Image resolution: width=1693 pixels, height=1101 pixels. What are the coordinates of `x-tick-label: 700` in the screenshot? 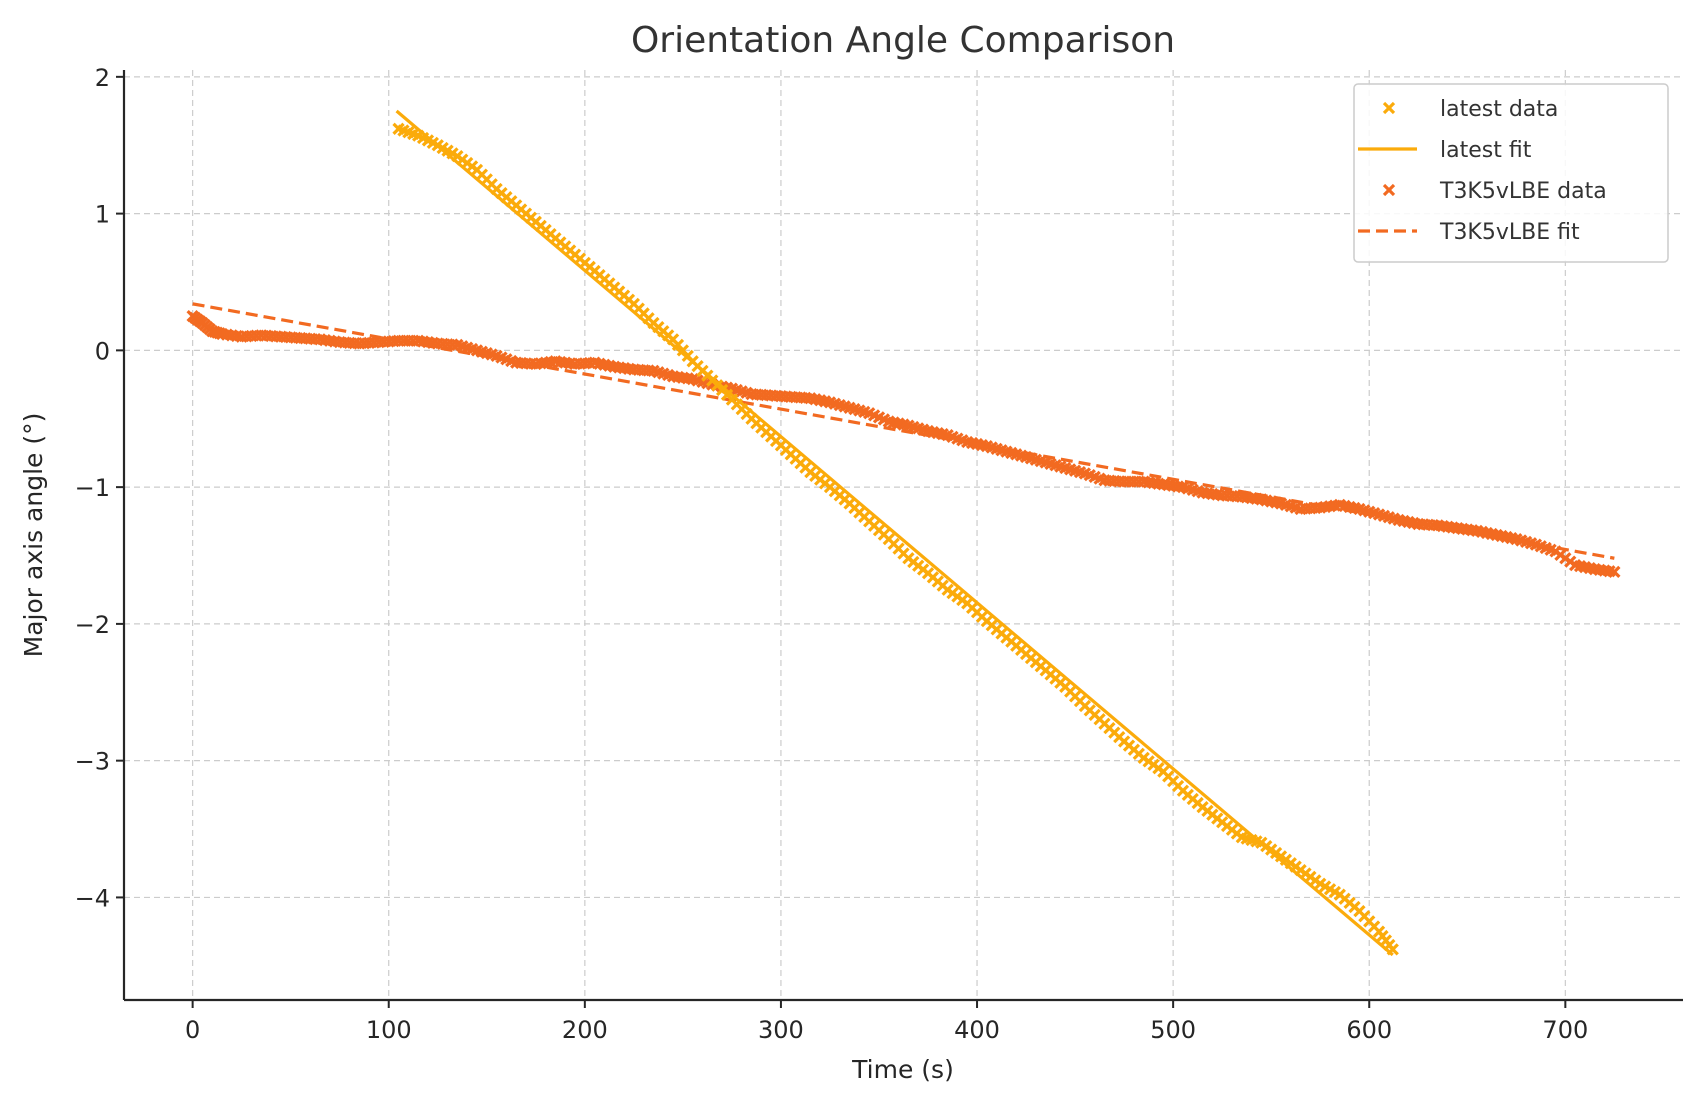 It's located at (1565, 1030).